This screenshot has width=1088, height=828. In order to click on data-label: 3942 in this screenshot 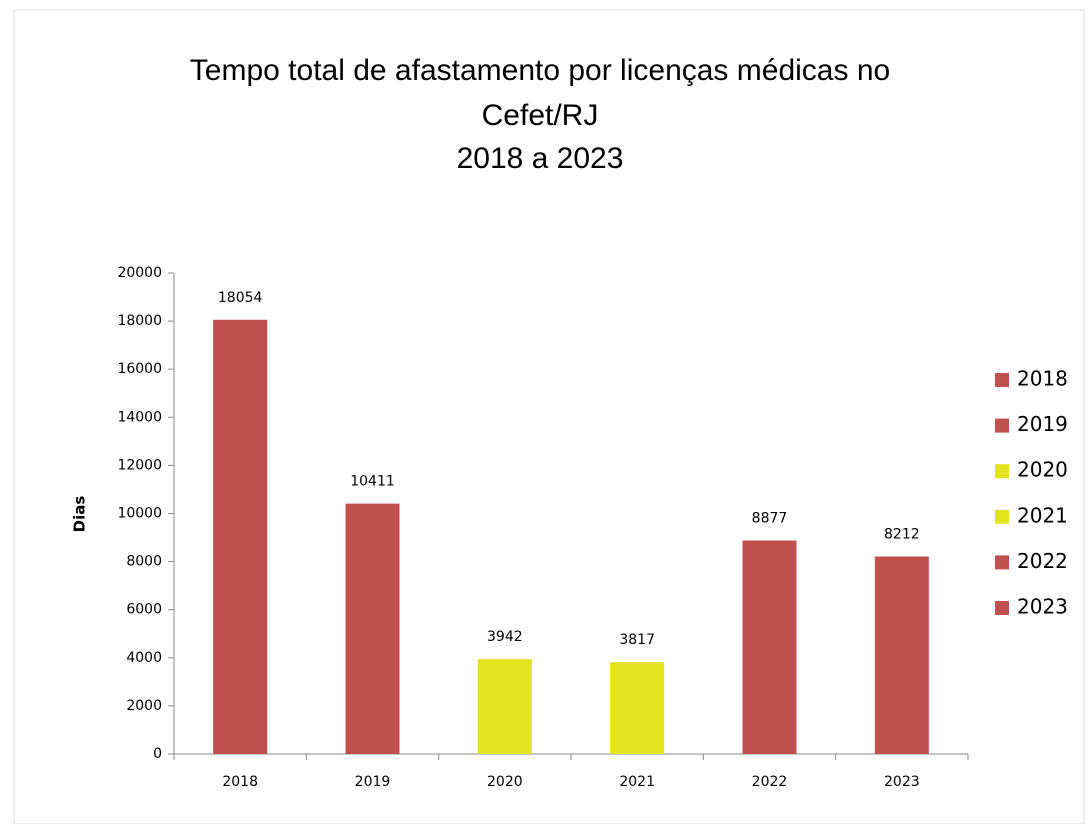, I will do `click(505, 637)`.